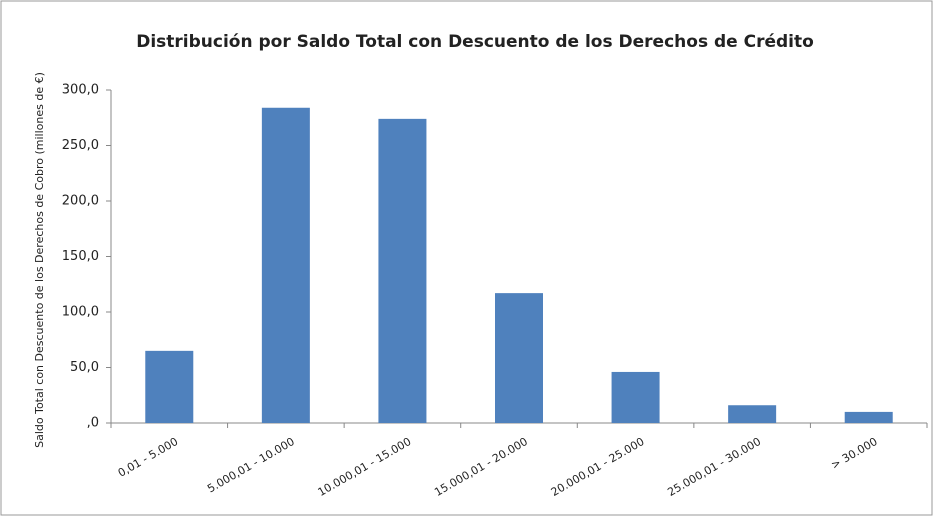  I want to click on y-tick-label: 50,0, so click(84, 367).